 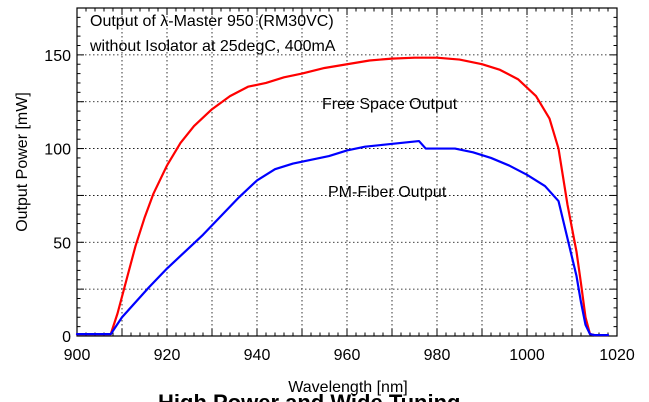 What do you see at coordinates (387, 192) in the screenshot?
I see `annotation-pm-fiber-output: PM-Fiber Output` at bounding box center [387, 192].